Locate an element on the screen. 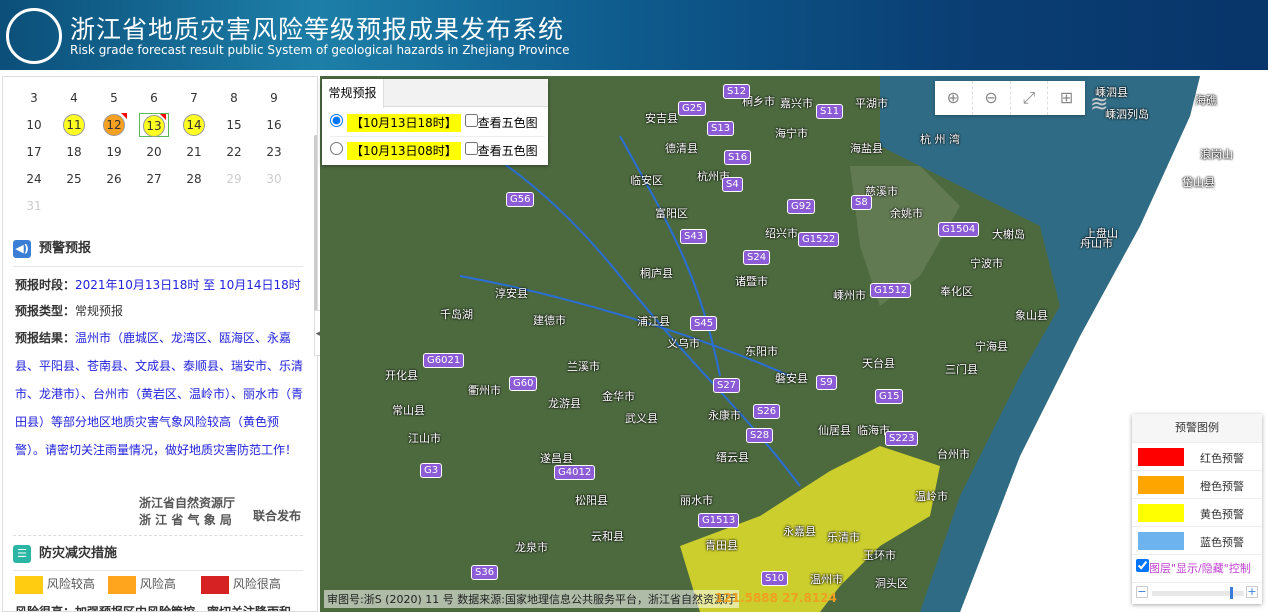 Image resolution: width=1268 pixels, height=612 pixels. forecast-option: 【10月13日18时】 查看五色图 is located at coordinates (437, 123).